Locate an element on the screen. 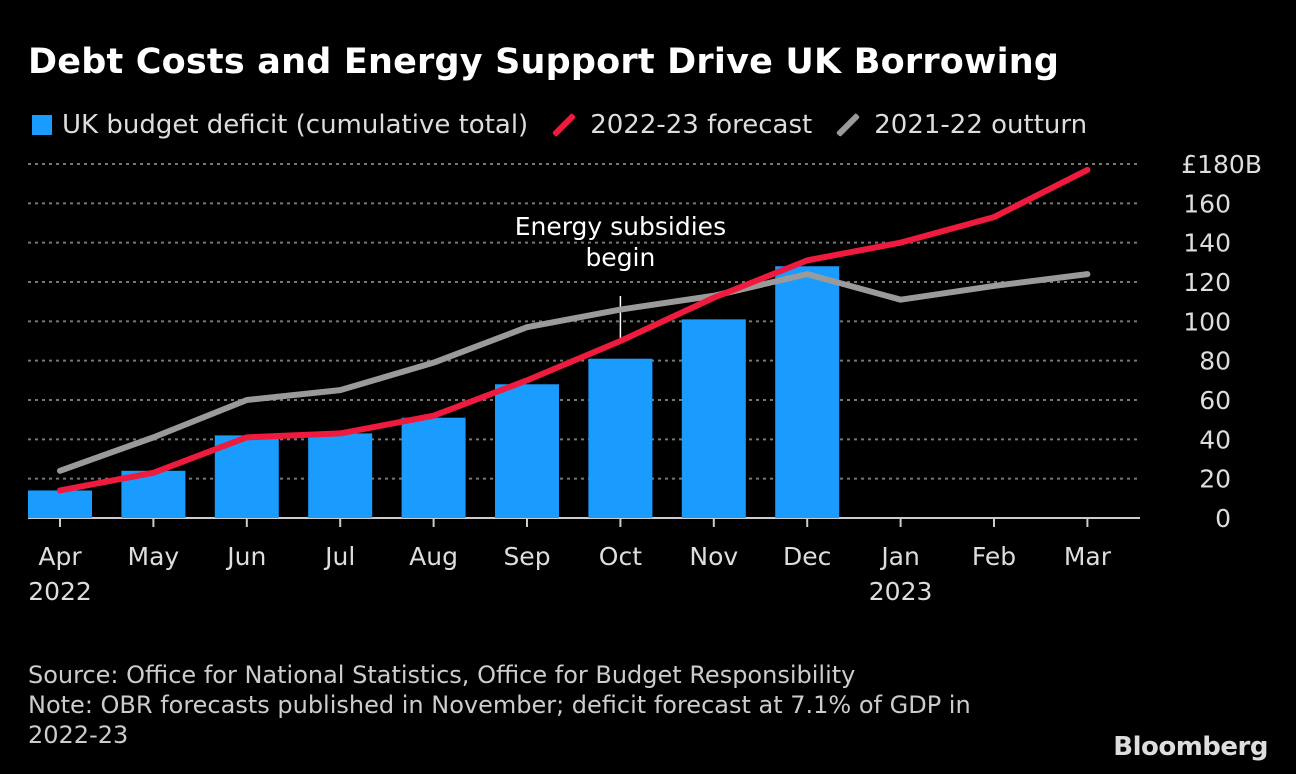  y-tick-label: 40 is located at coordinates (1215, 439).